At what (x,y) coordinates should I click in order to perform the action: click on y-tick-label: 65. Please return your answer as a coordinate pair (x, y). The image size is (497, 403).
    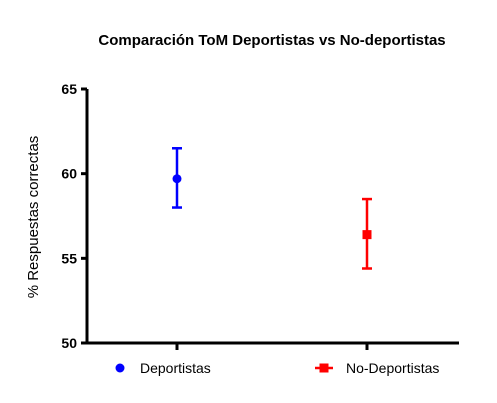
    Looking at the image, I should click on (69, 89).